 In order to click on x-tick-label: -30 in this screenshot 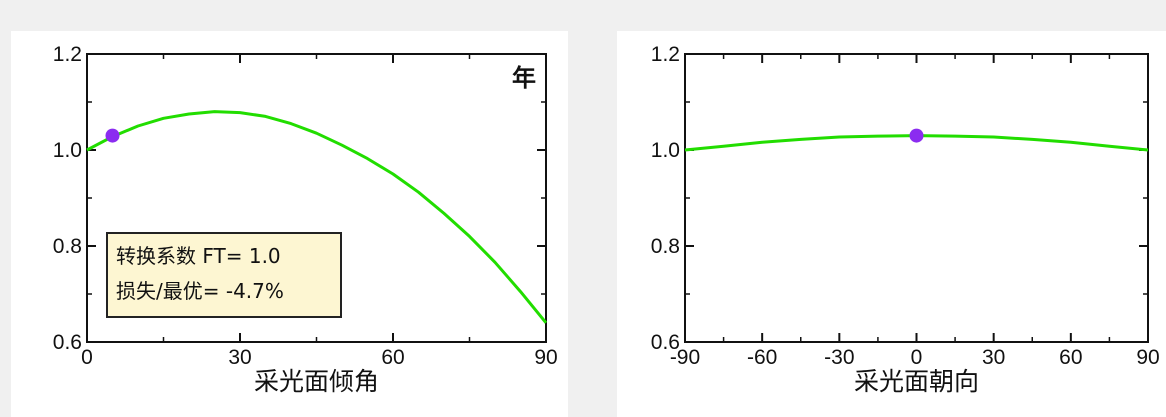, I will do `click(839, 357)`.